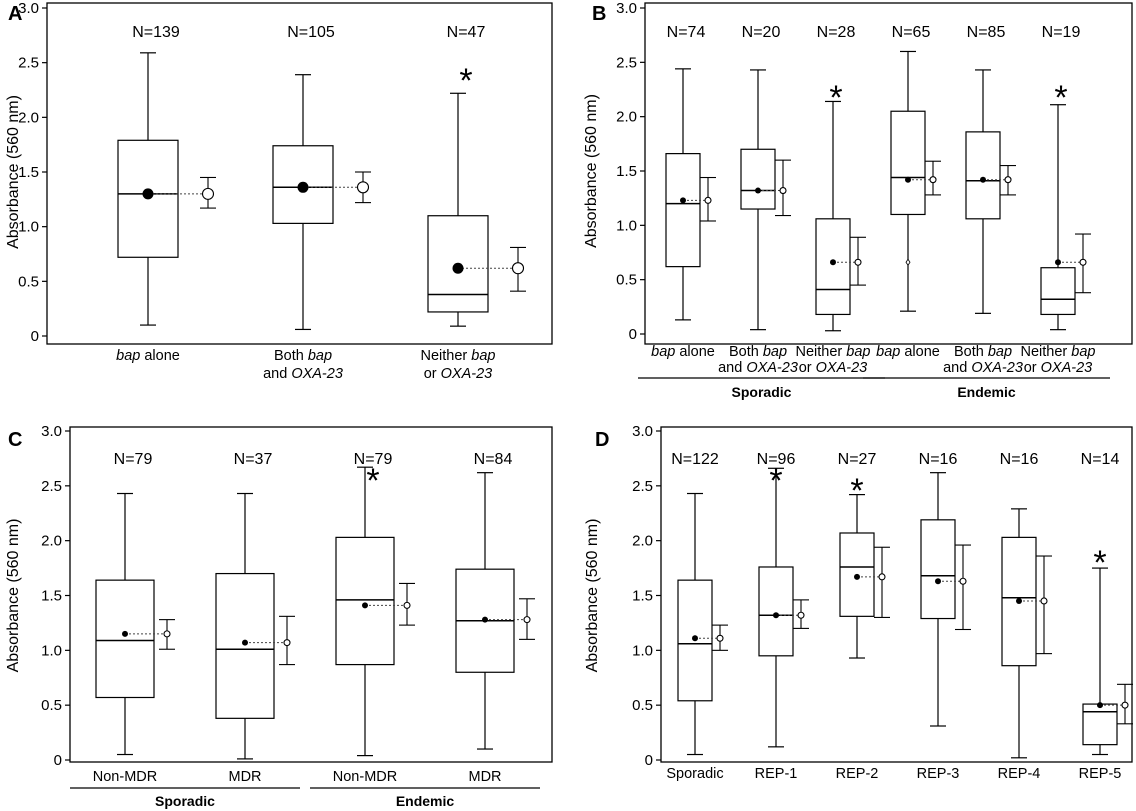 The height and width of the screenshot is (811, 1136). I want to click on box-series: N=14 * REP-5, so click(1106, 616).